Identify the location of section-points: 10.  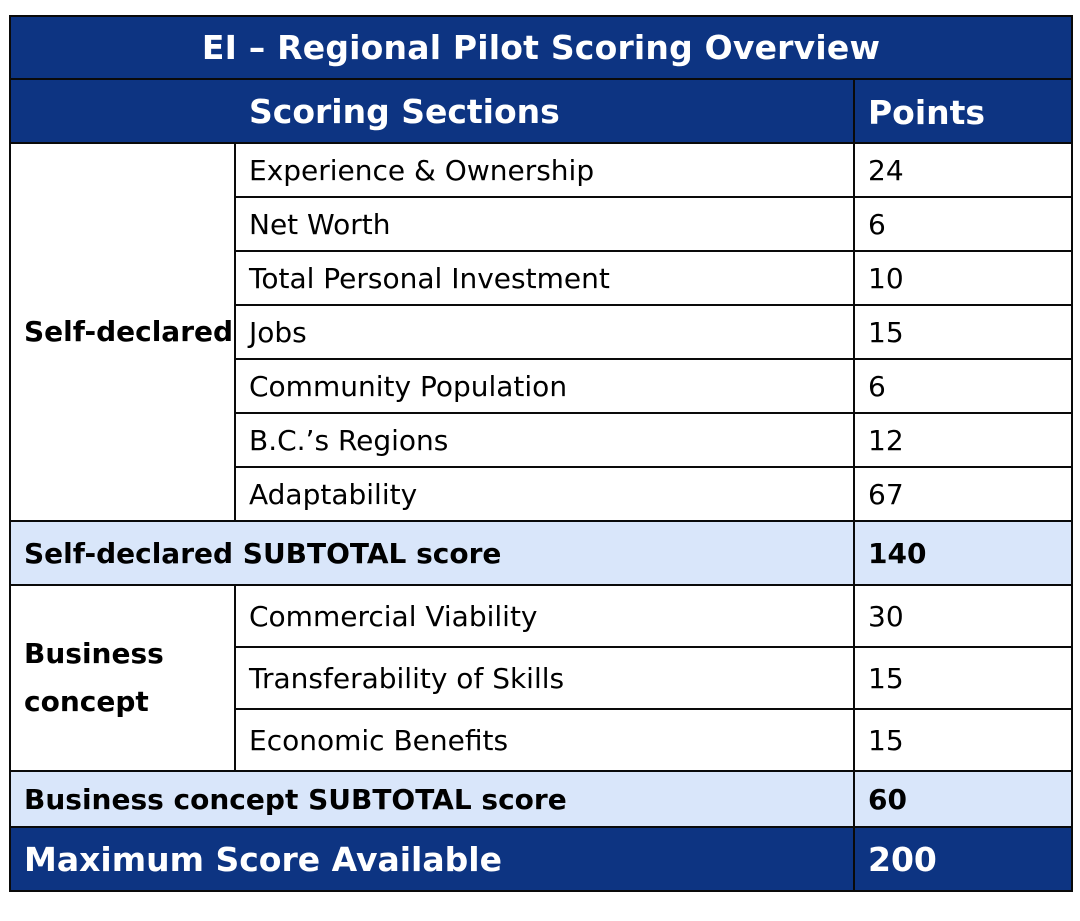
(963, 278).